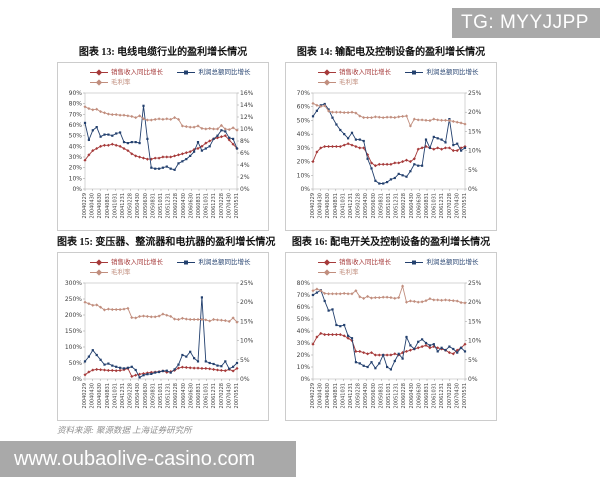 The image size is (600, 480). What do you see at coordinates (391, 242) in the screenshot?
I see `chart-title: 图表 16: 配电开关及控制设备的盈利增长情况` at bounding box center [391, 242].